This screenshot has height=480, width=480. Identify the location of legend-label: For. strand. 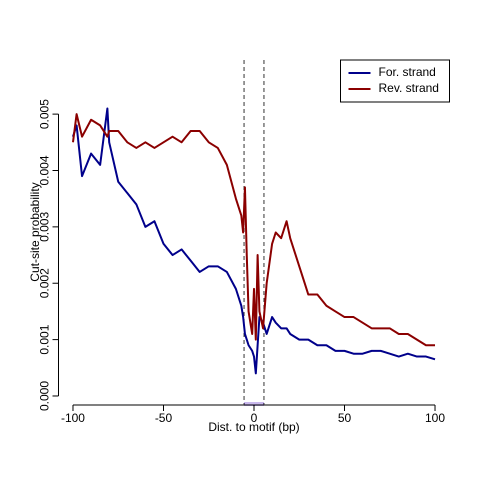
(407, 72).